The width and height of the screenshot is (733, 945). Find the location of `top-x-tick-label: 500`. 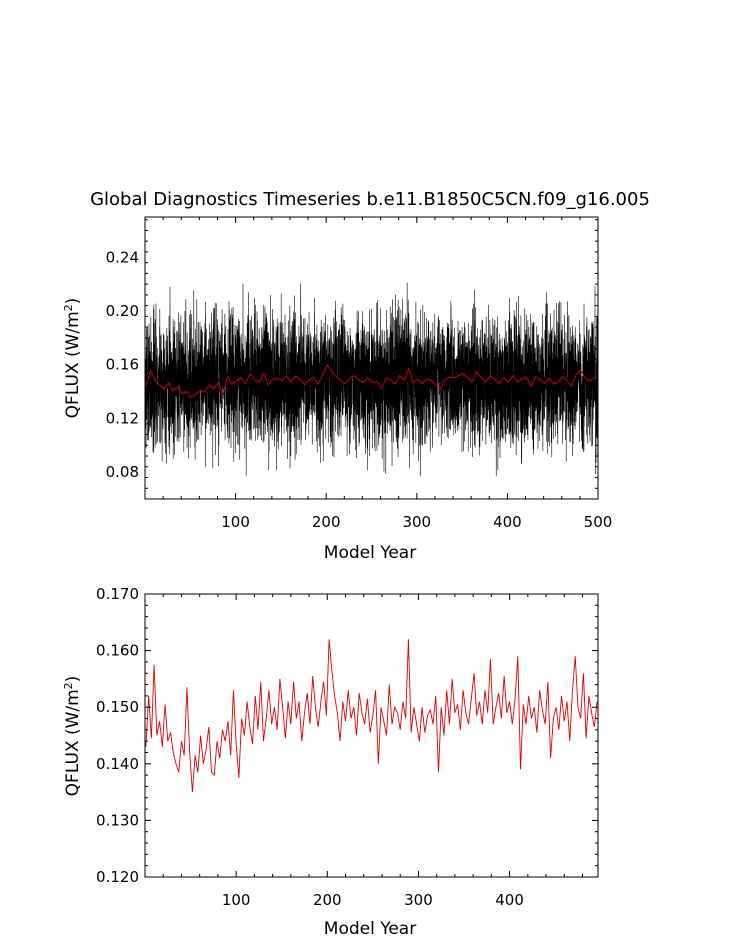

top-x-tick-label: 500 is located at coordinates (598, 522).